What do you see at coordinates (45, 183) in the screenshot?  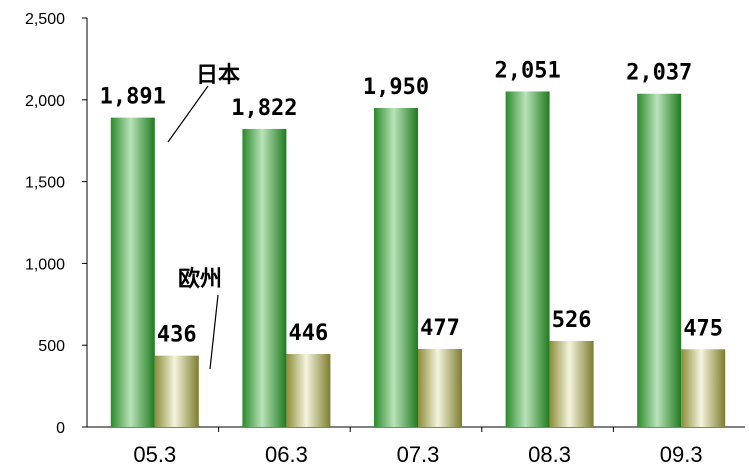 I see `y-tick-label: 1,500` at bounding box center [45, 183].